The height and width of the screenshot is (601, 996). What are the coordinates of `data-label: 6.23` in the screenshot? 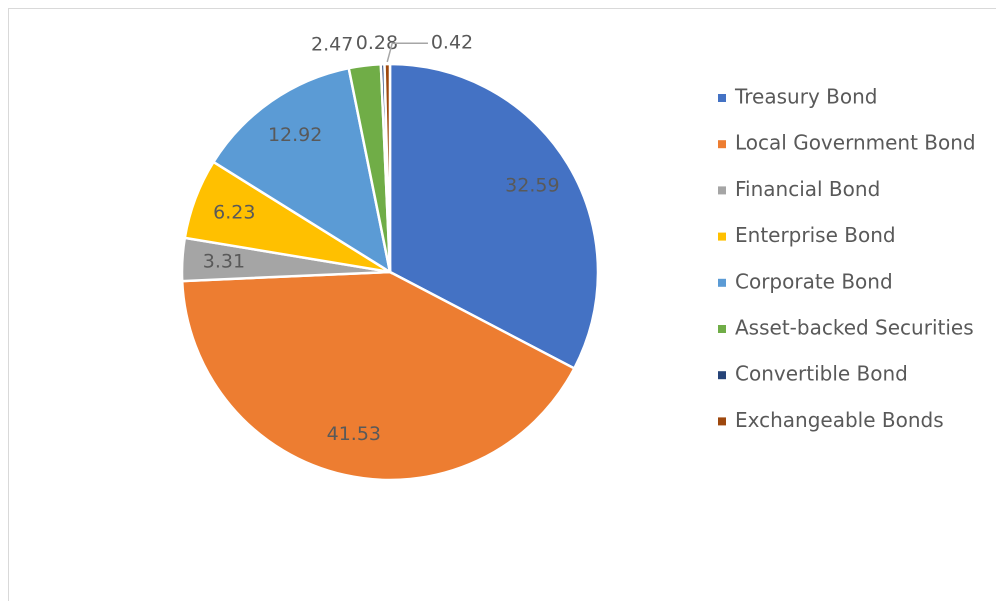 It's located at (234, 213).